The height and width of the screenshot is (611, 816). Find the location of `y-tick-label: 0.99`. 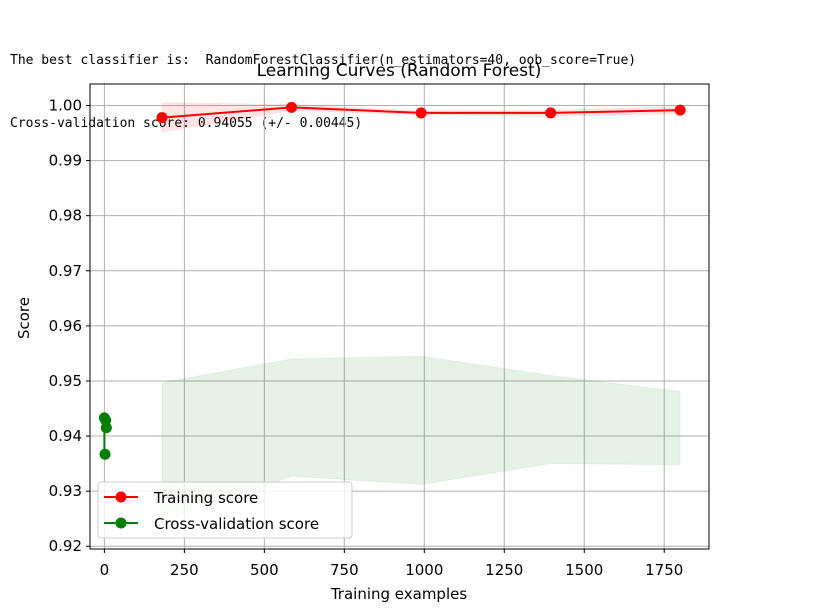

y-tick-label: 0.99 is located at coordinates (65, 161).